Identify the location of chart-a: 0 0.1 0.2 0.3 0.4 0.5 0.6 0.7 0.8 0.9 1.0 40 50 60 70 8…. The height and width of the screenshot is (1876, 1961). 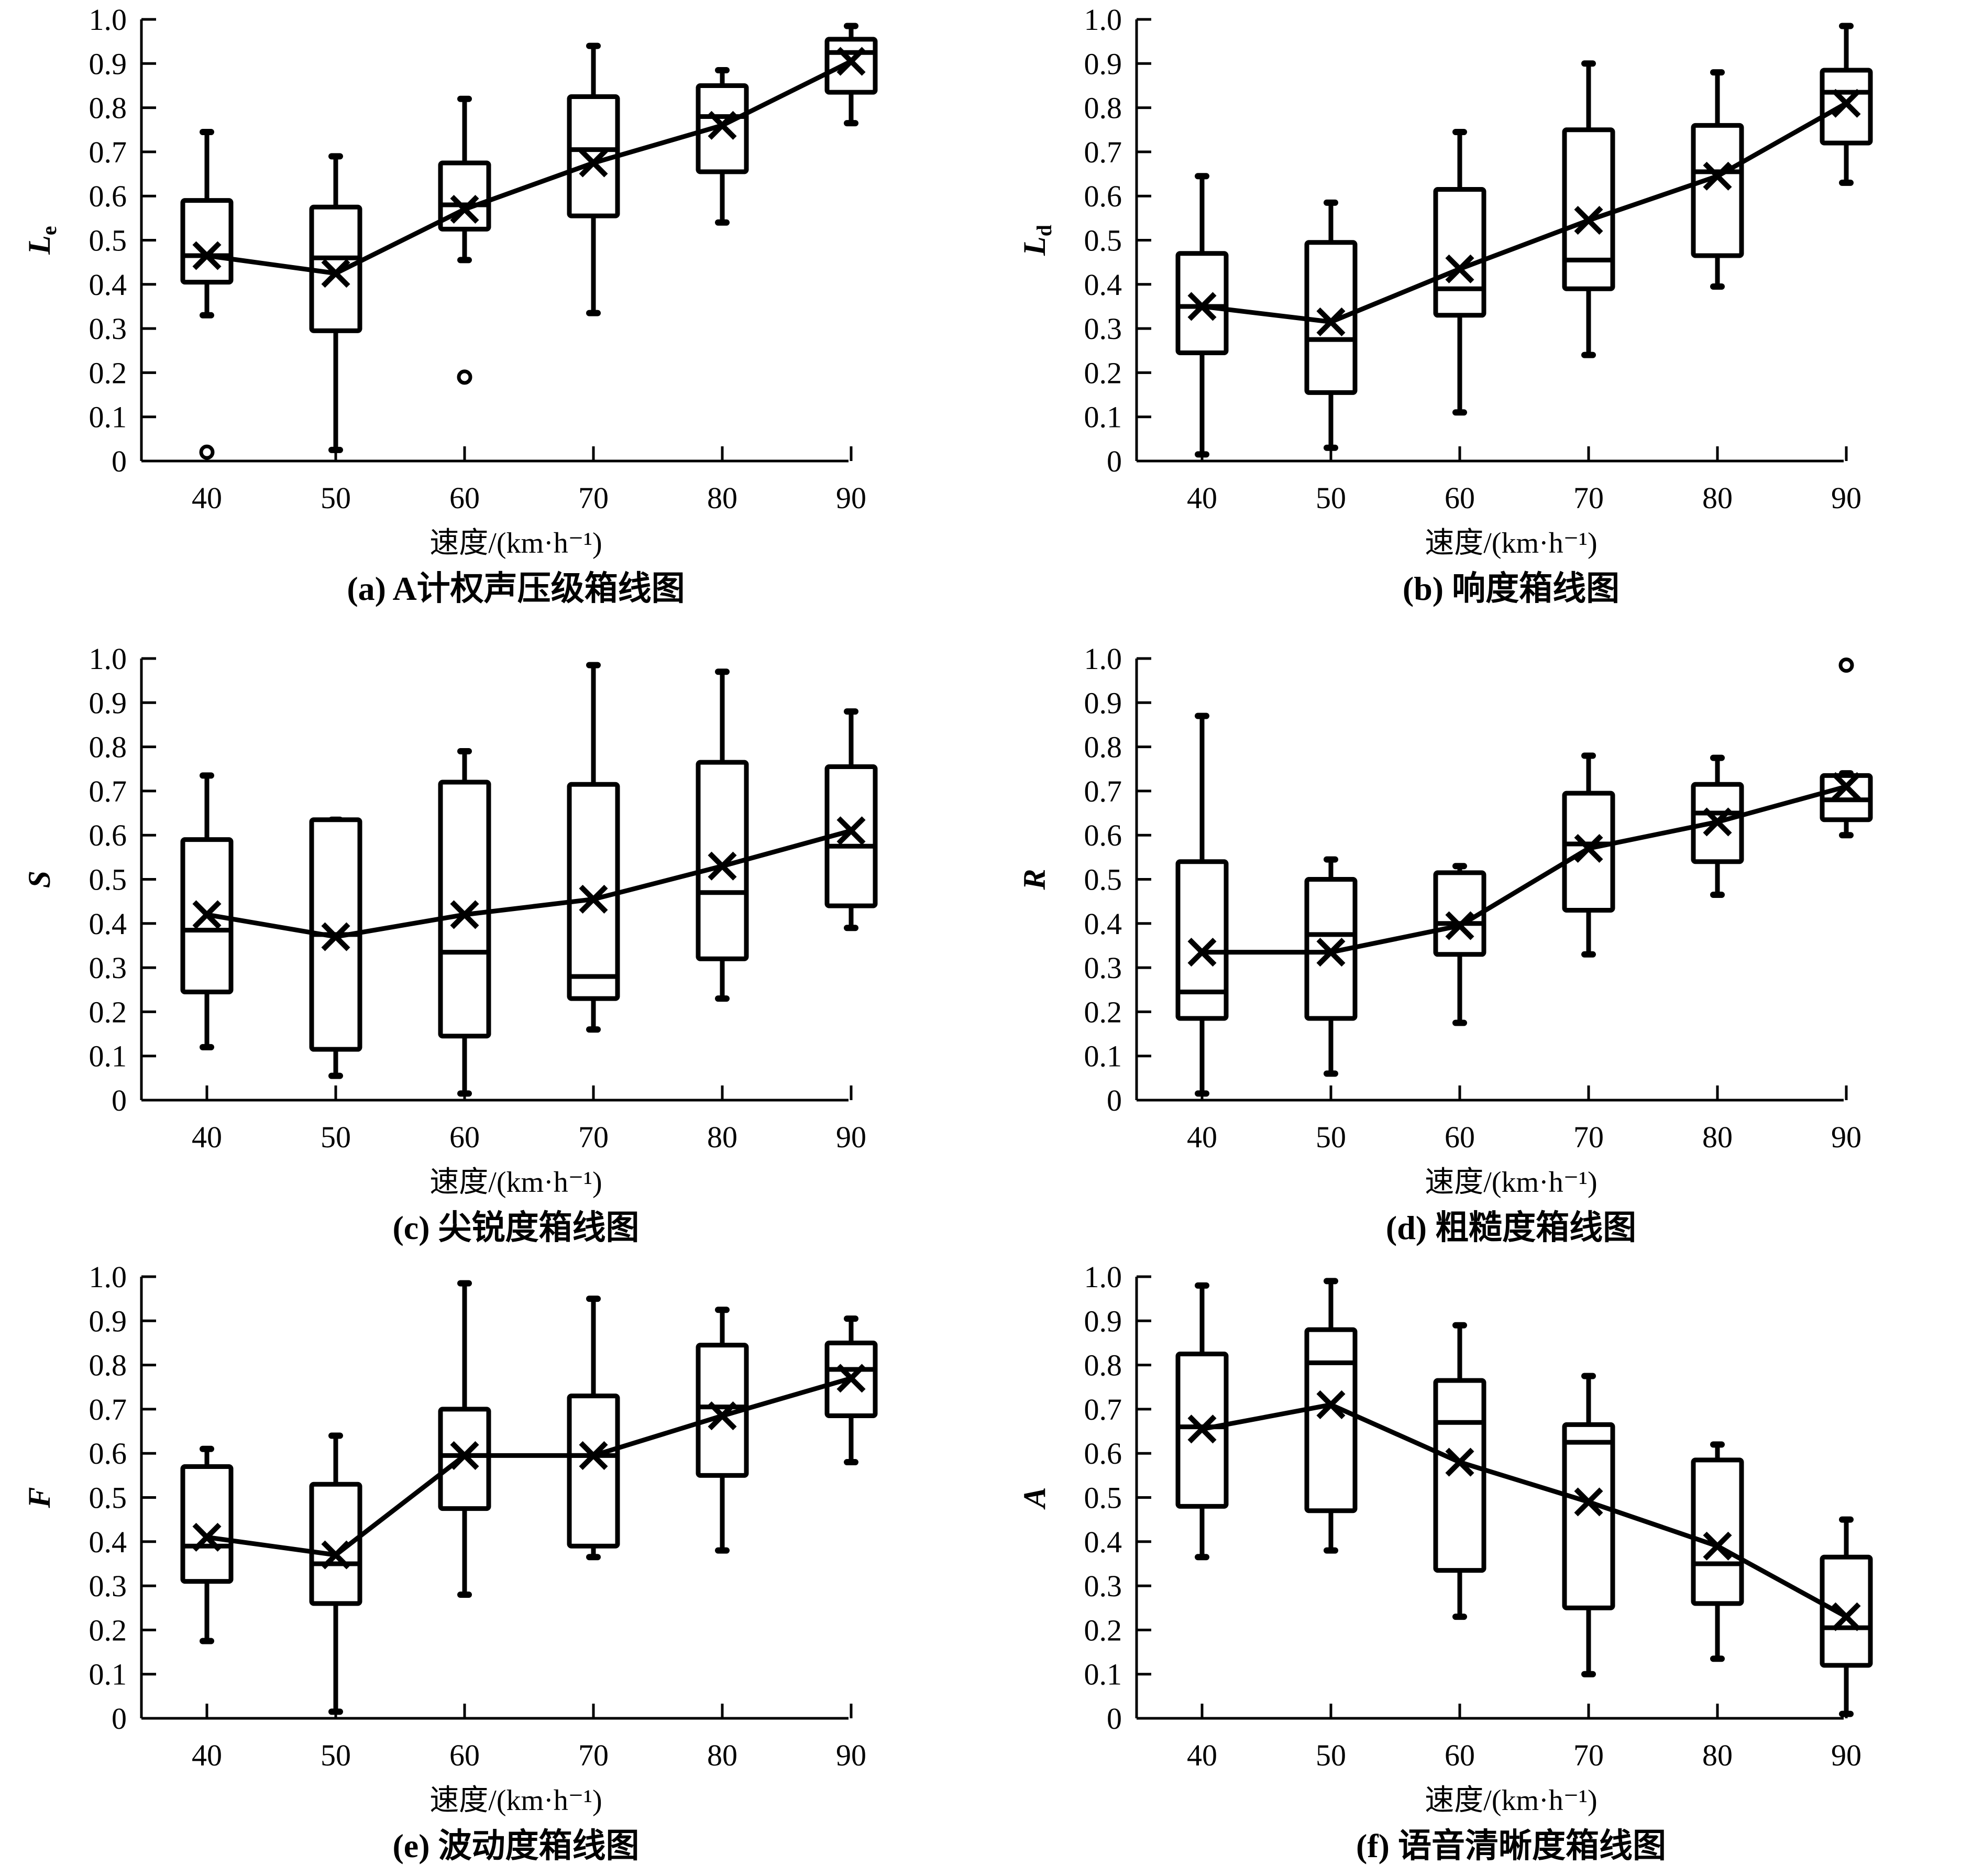
(450, 305).